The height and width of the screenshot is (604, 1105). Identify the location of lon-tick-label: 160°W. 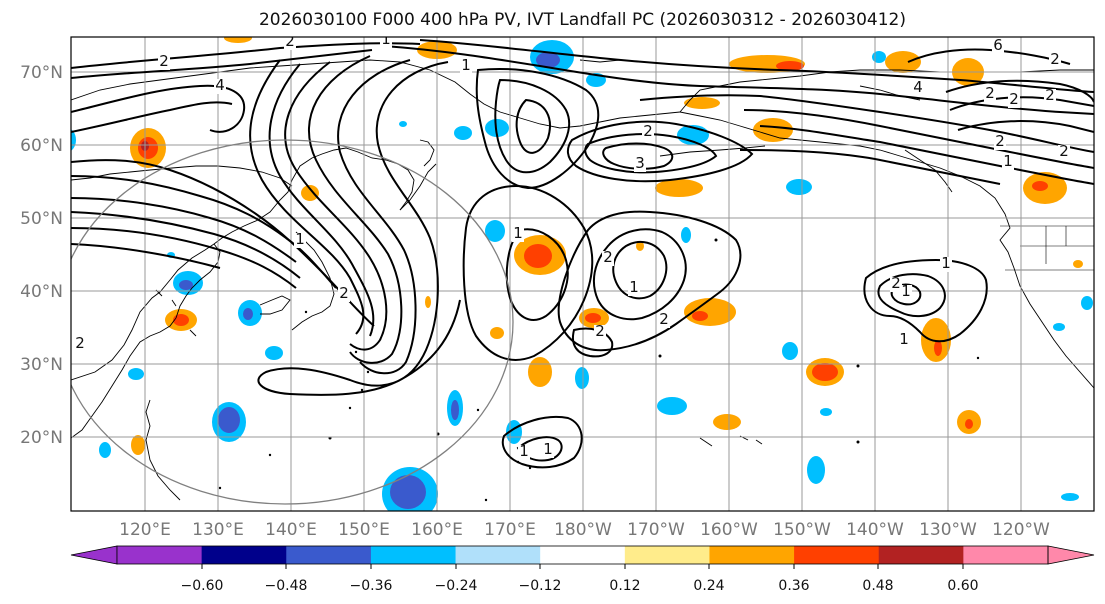
(729, 530).